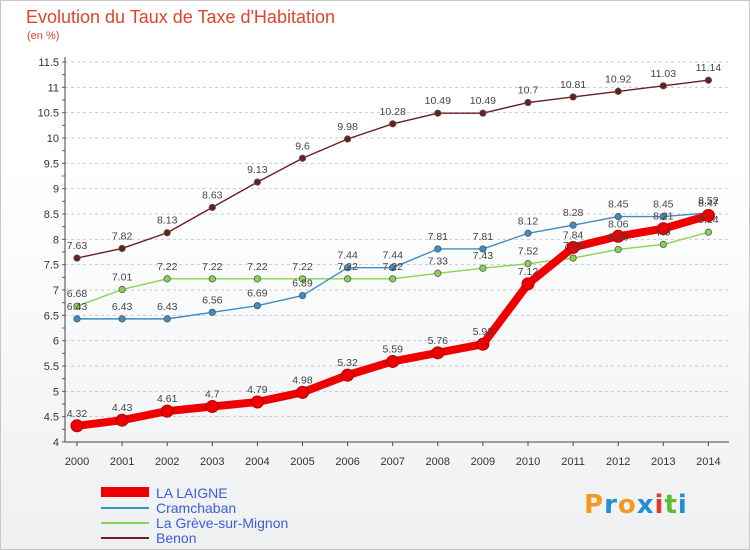 This screenshot has width=750, height=551. Describe the element at coordinates (43, 36) in the screenshot. I see `chart-unit-label: (en %)` at that location.